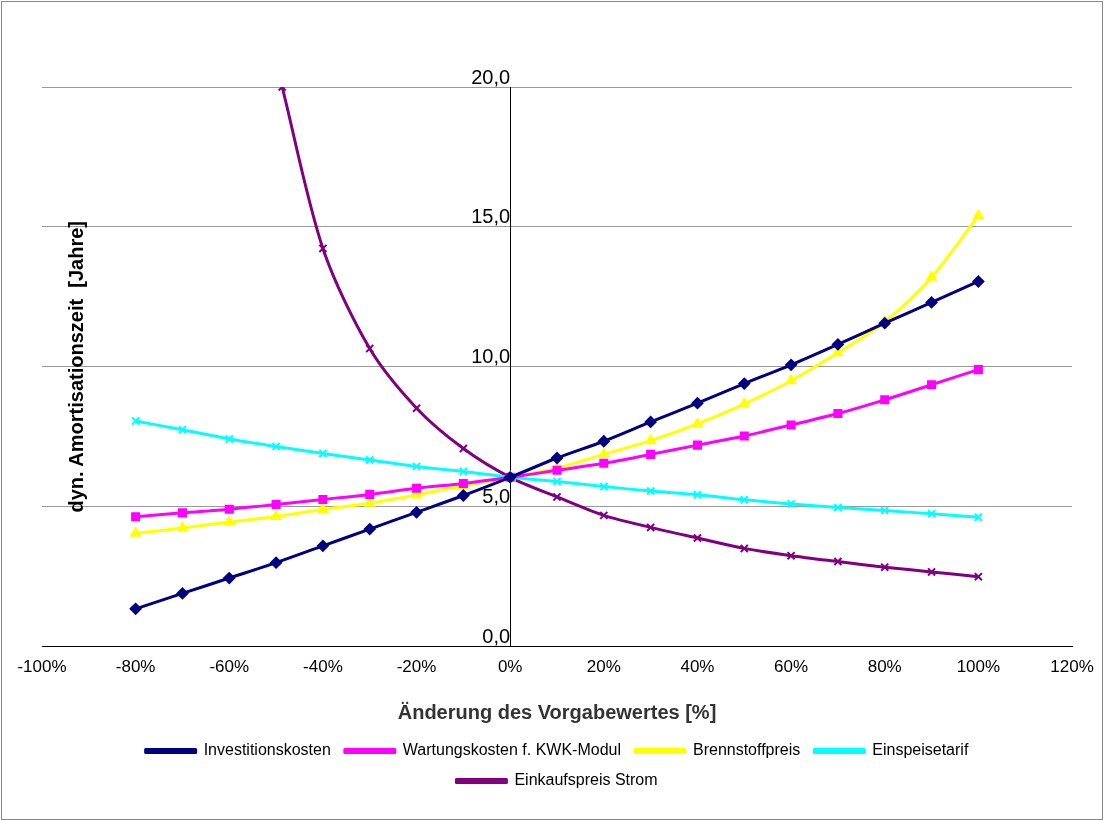  Describe the element at coordinates (510, 667) in the screenshot. I see `x-tick-label: 0%` at that location.